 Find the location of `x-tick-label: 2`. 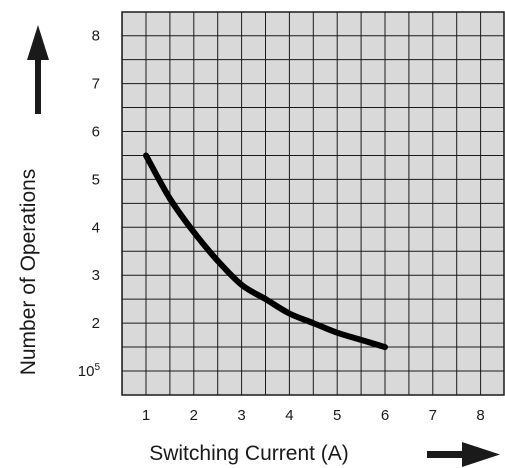

x-tick-label: 2 is located at coordinates (194, 415).